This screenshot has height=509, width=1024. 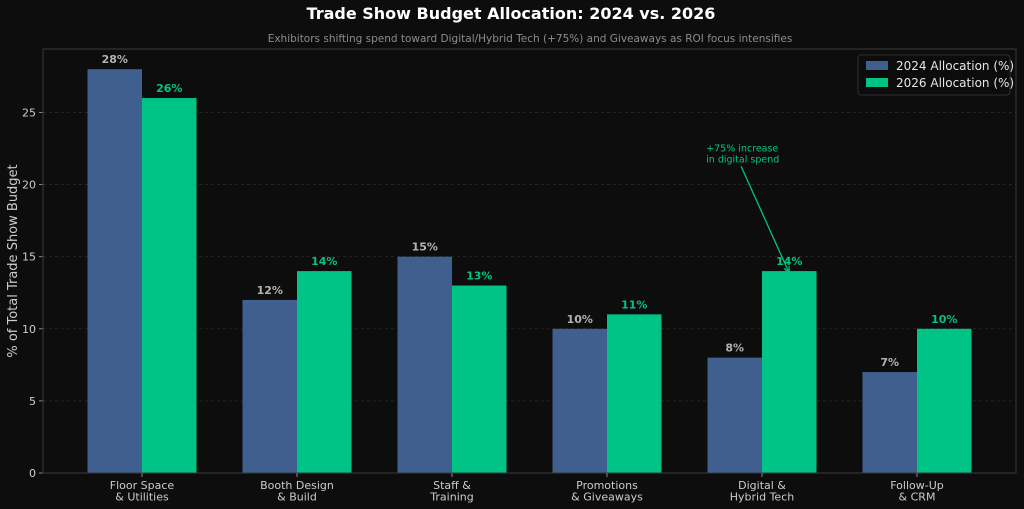 What do you see at coordinates (786, 270) in the screenshot?
I see `annotation-arrowhead` at bounding box center [786, 270].